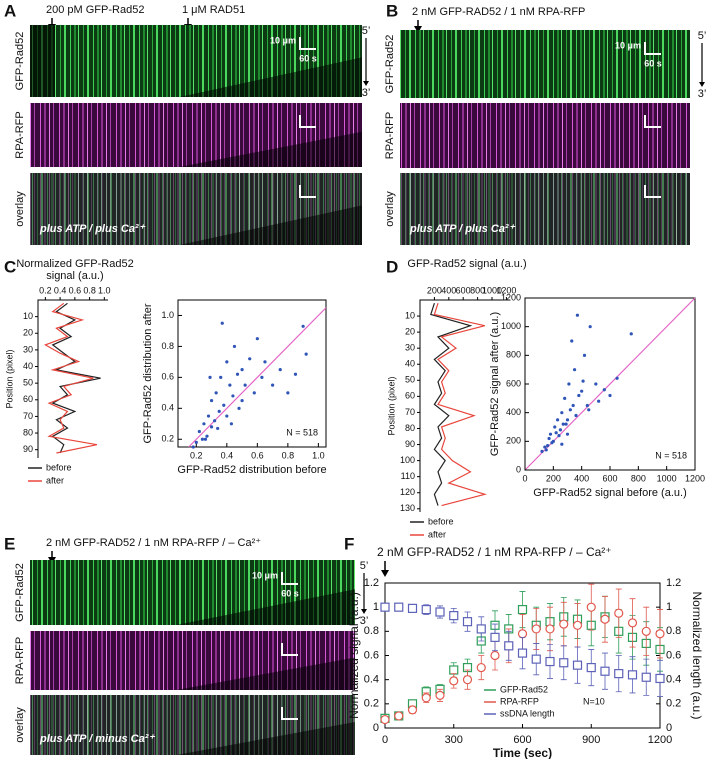 This screenshot has width=713, height=759. I want to click on x-tick-label: 200, so click(553, 478).